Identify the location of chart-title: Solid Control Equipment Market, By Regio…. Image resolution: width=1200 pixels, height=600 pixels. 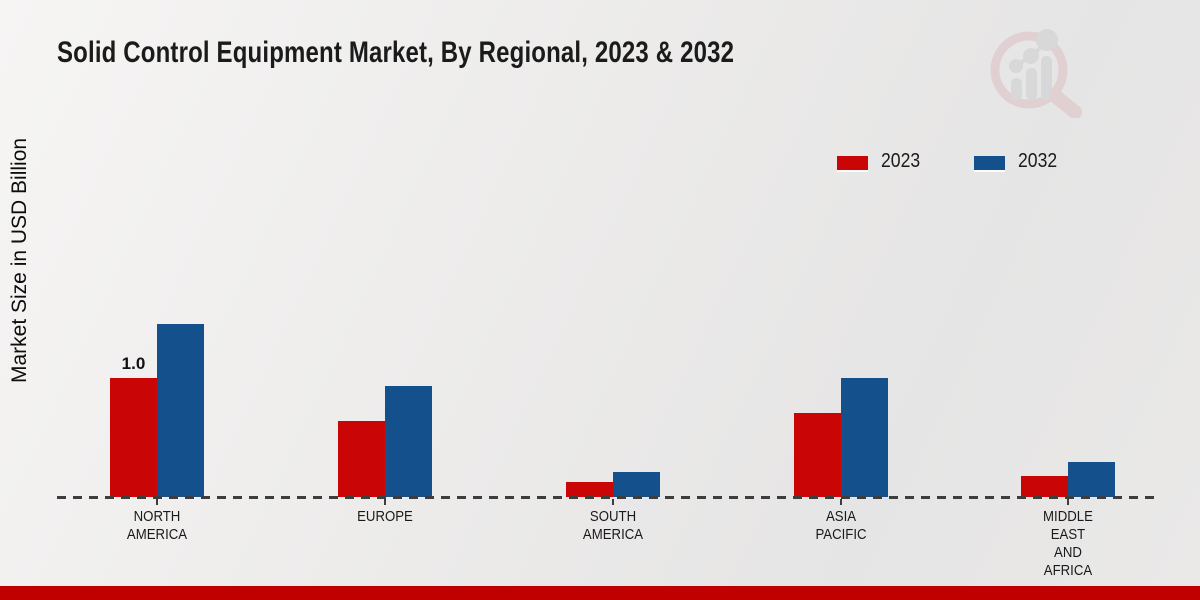
(396, 52).